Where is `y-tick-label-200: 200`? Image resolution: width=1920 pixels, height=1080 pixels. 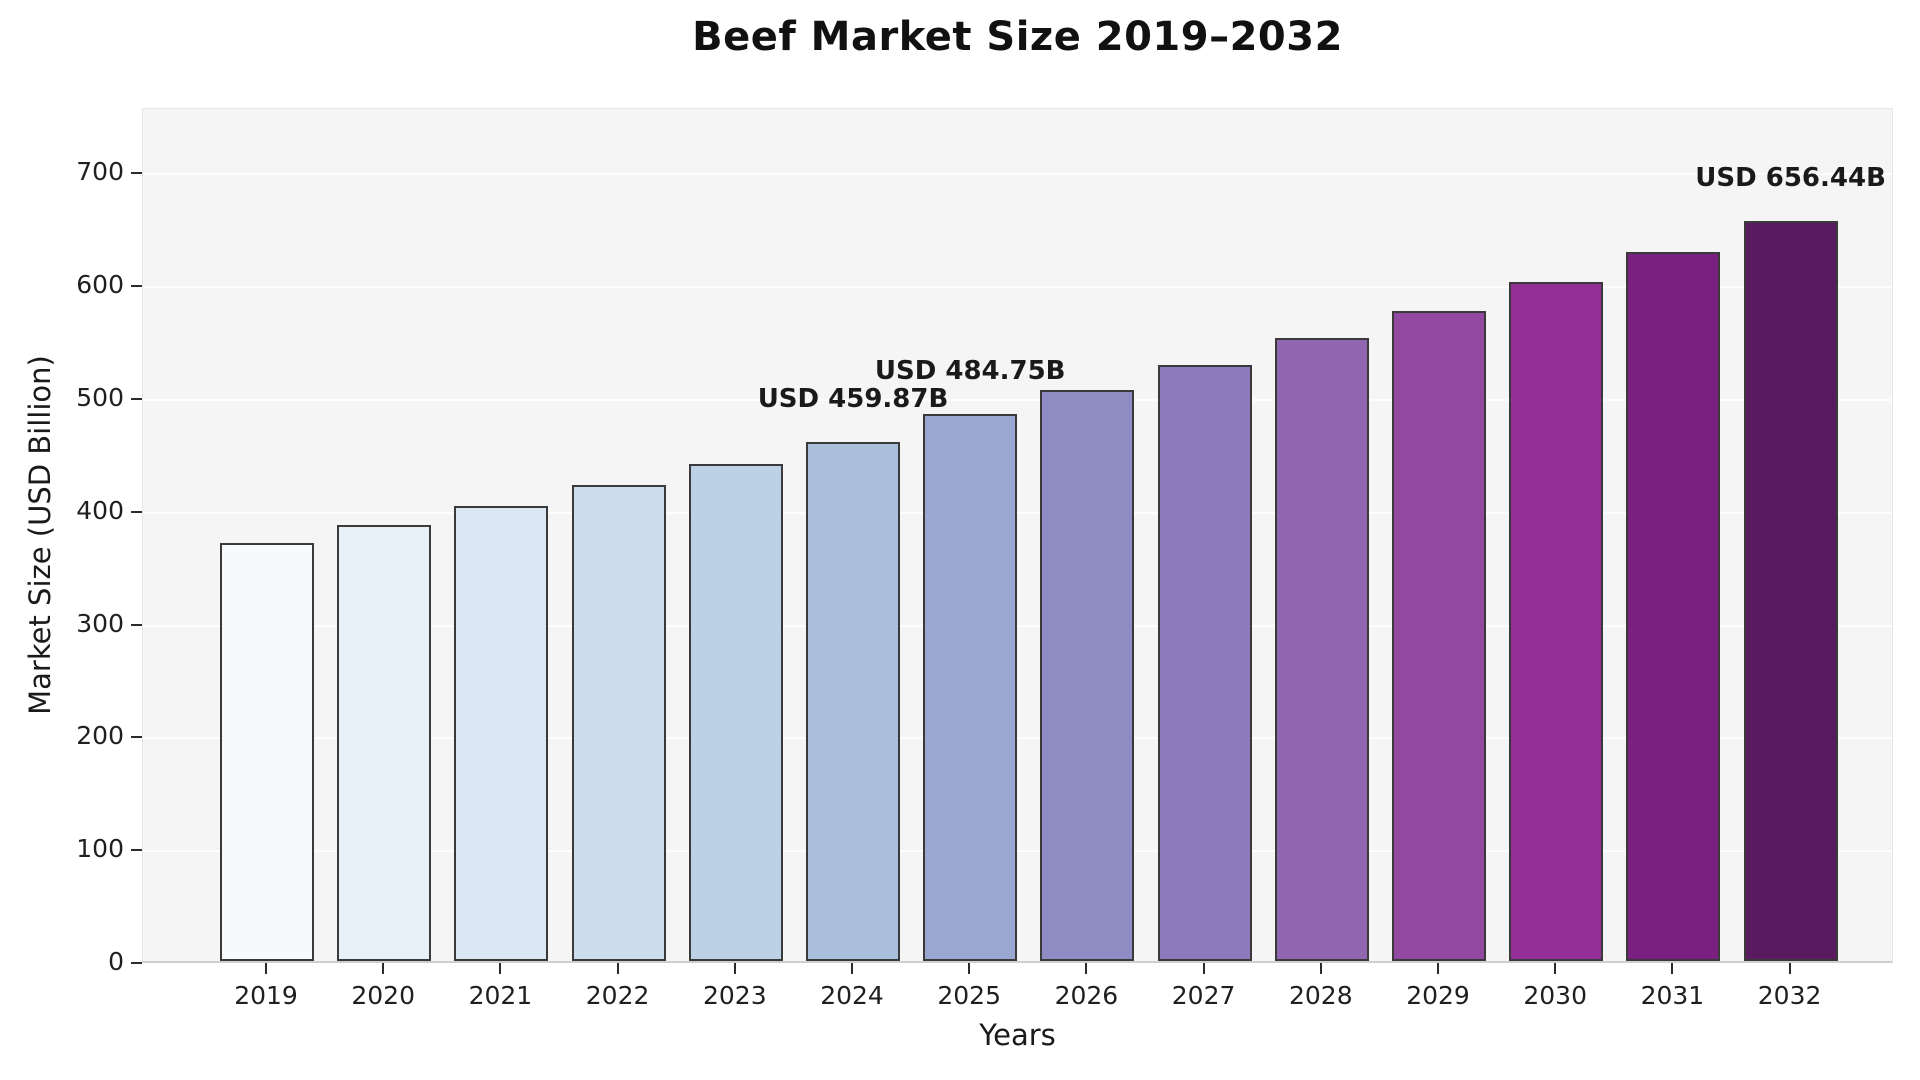
y-tick-label-200: 200 is located at coordinates (100, 736).